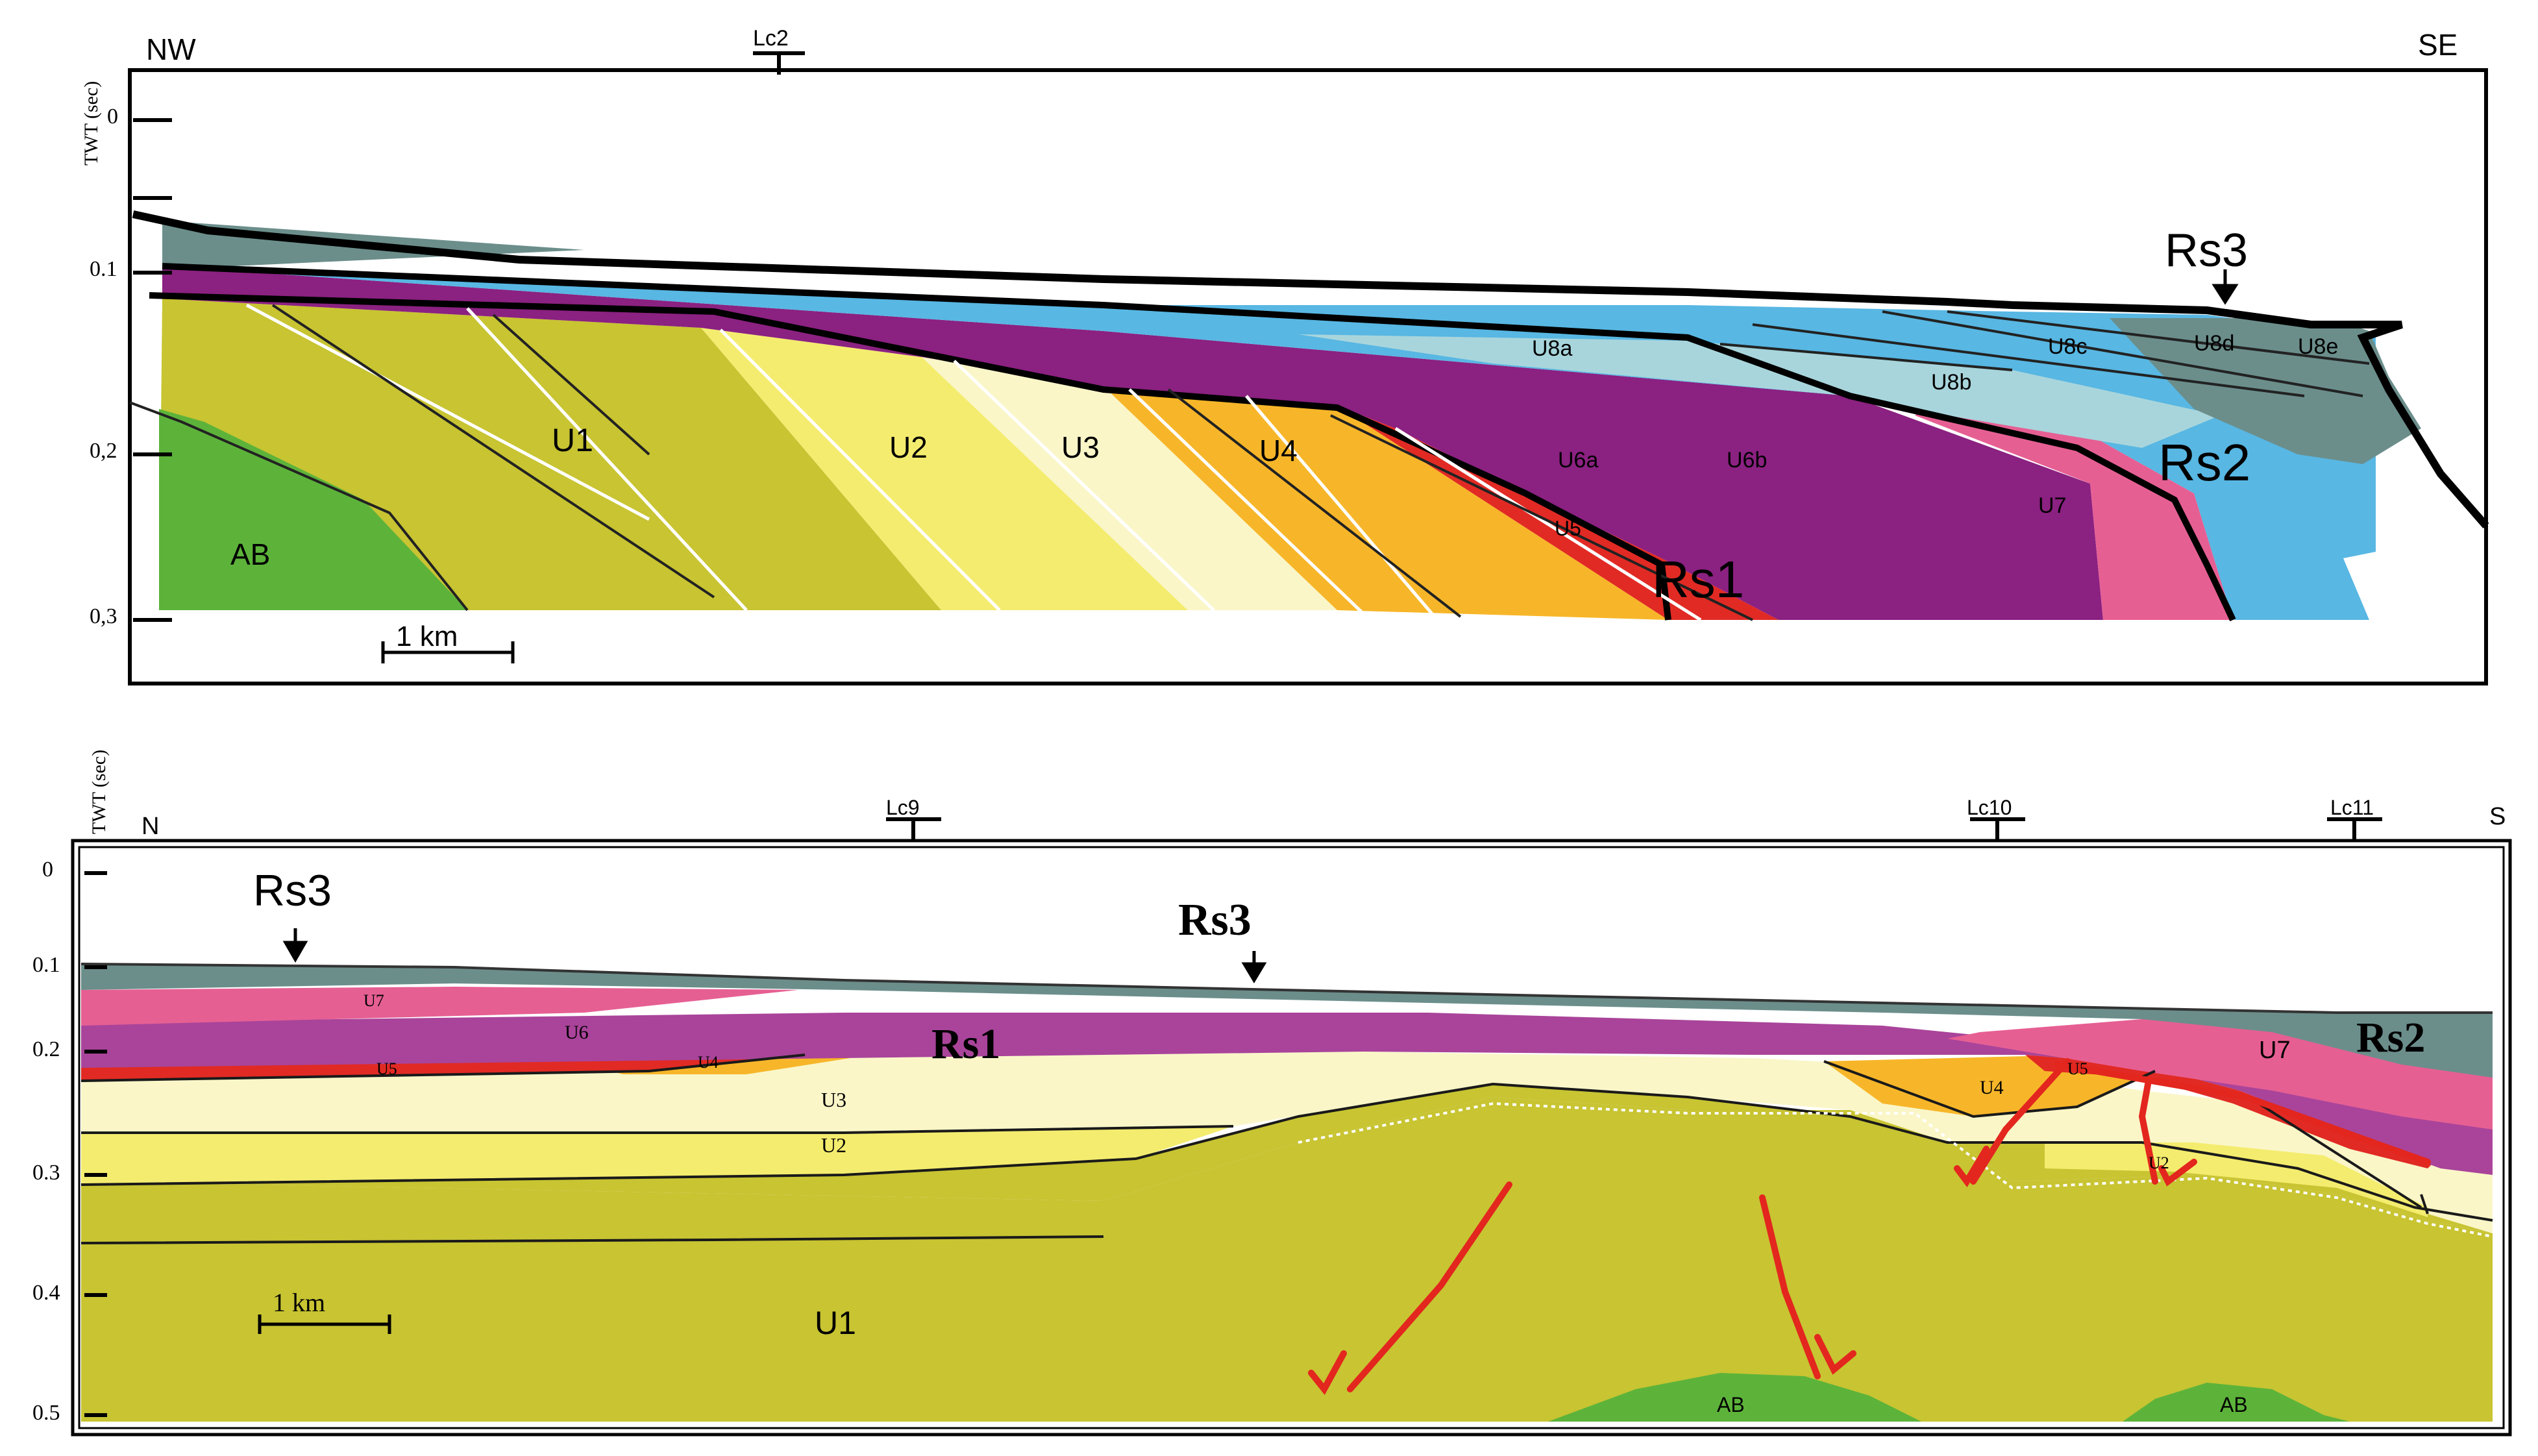 The image size is (2538, 1456). Describe the element at coordinates (1992, 1087) in the screenshot. I see `bottom-unit-u4b: U4` at that location.